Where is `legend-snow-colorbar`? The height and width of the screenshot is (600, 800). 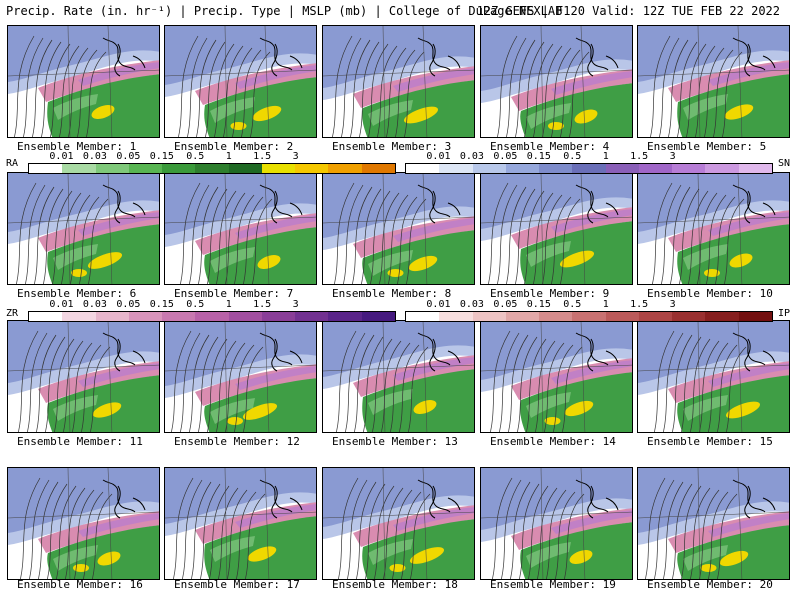
legend-snow-colorbar is located at coordinates (589, 168).